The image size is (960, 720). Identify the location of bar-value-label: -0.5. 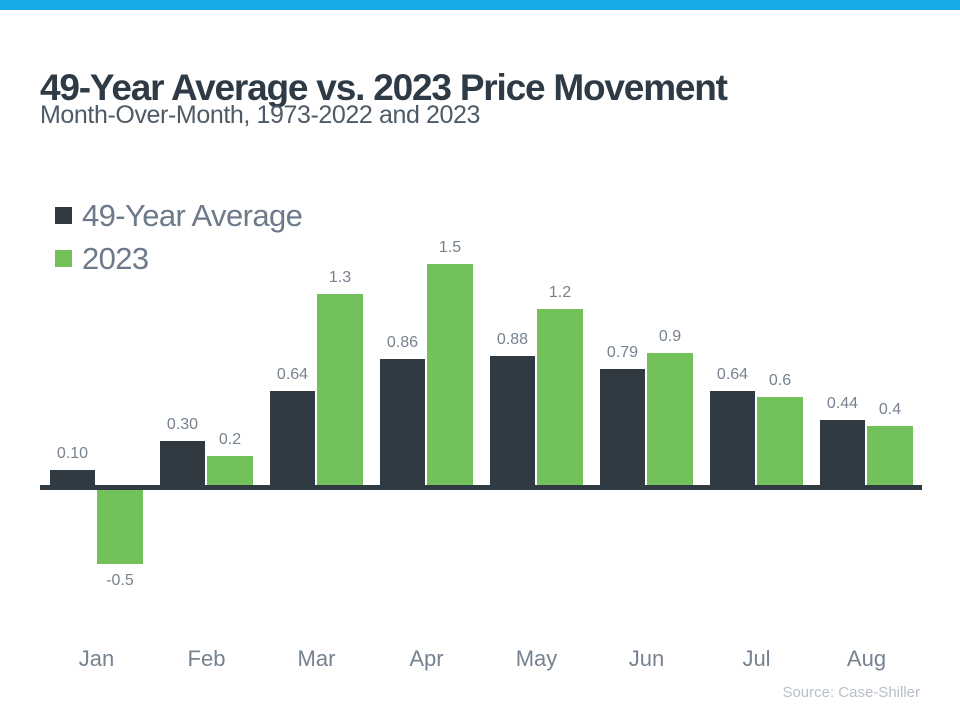
(120, 580).